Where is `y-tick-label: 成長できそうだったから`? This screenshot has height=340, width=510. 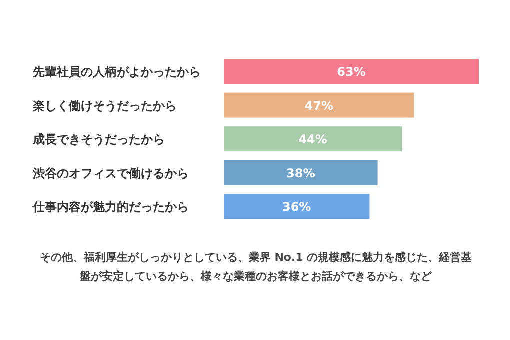
y-tick-label: 成長できそうだったから is located at coordinates (98, 139).